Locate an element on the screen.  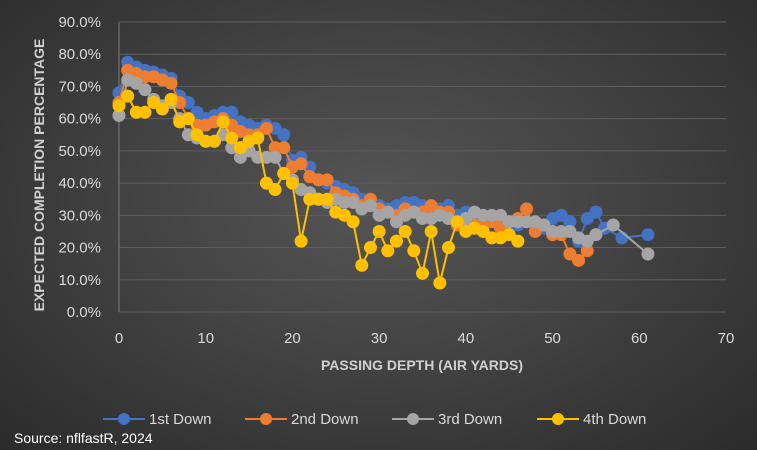
y-tick-label: 70.0% is located at coordinates (79, 86).